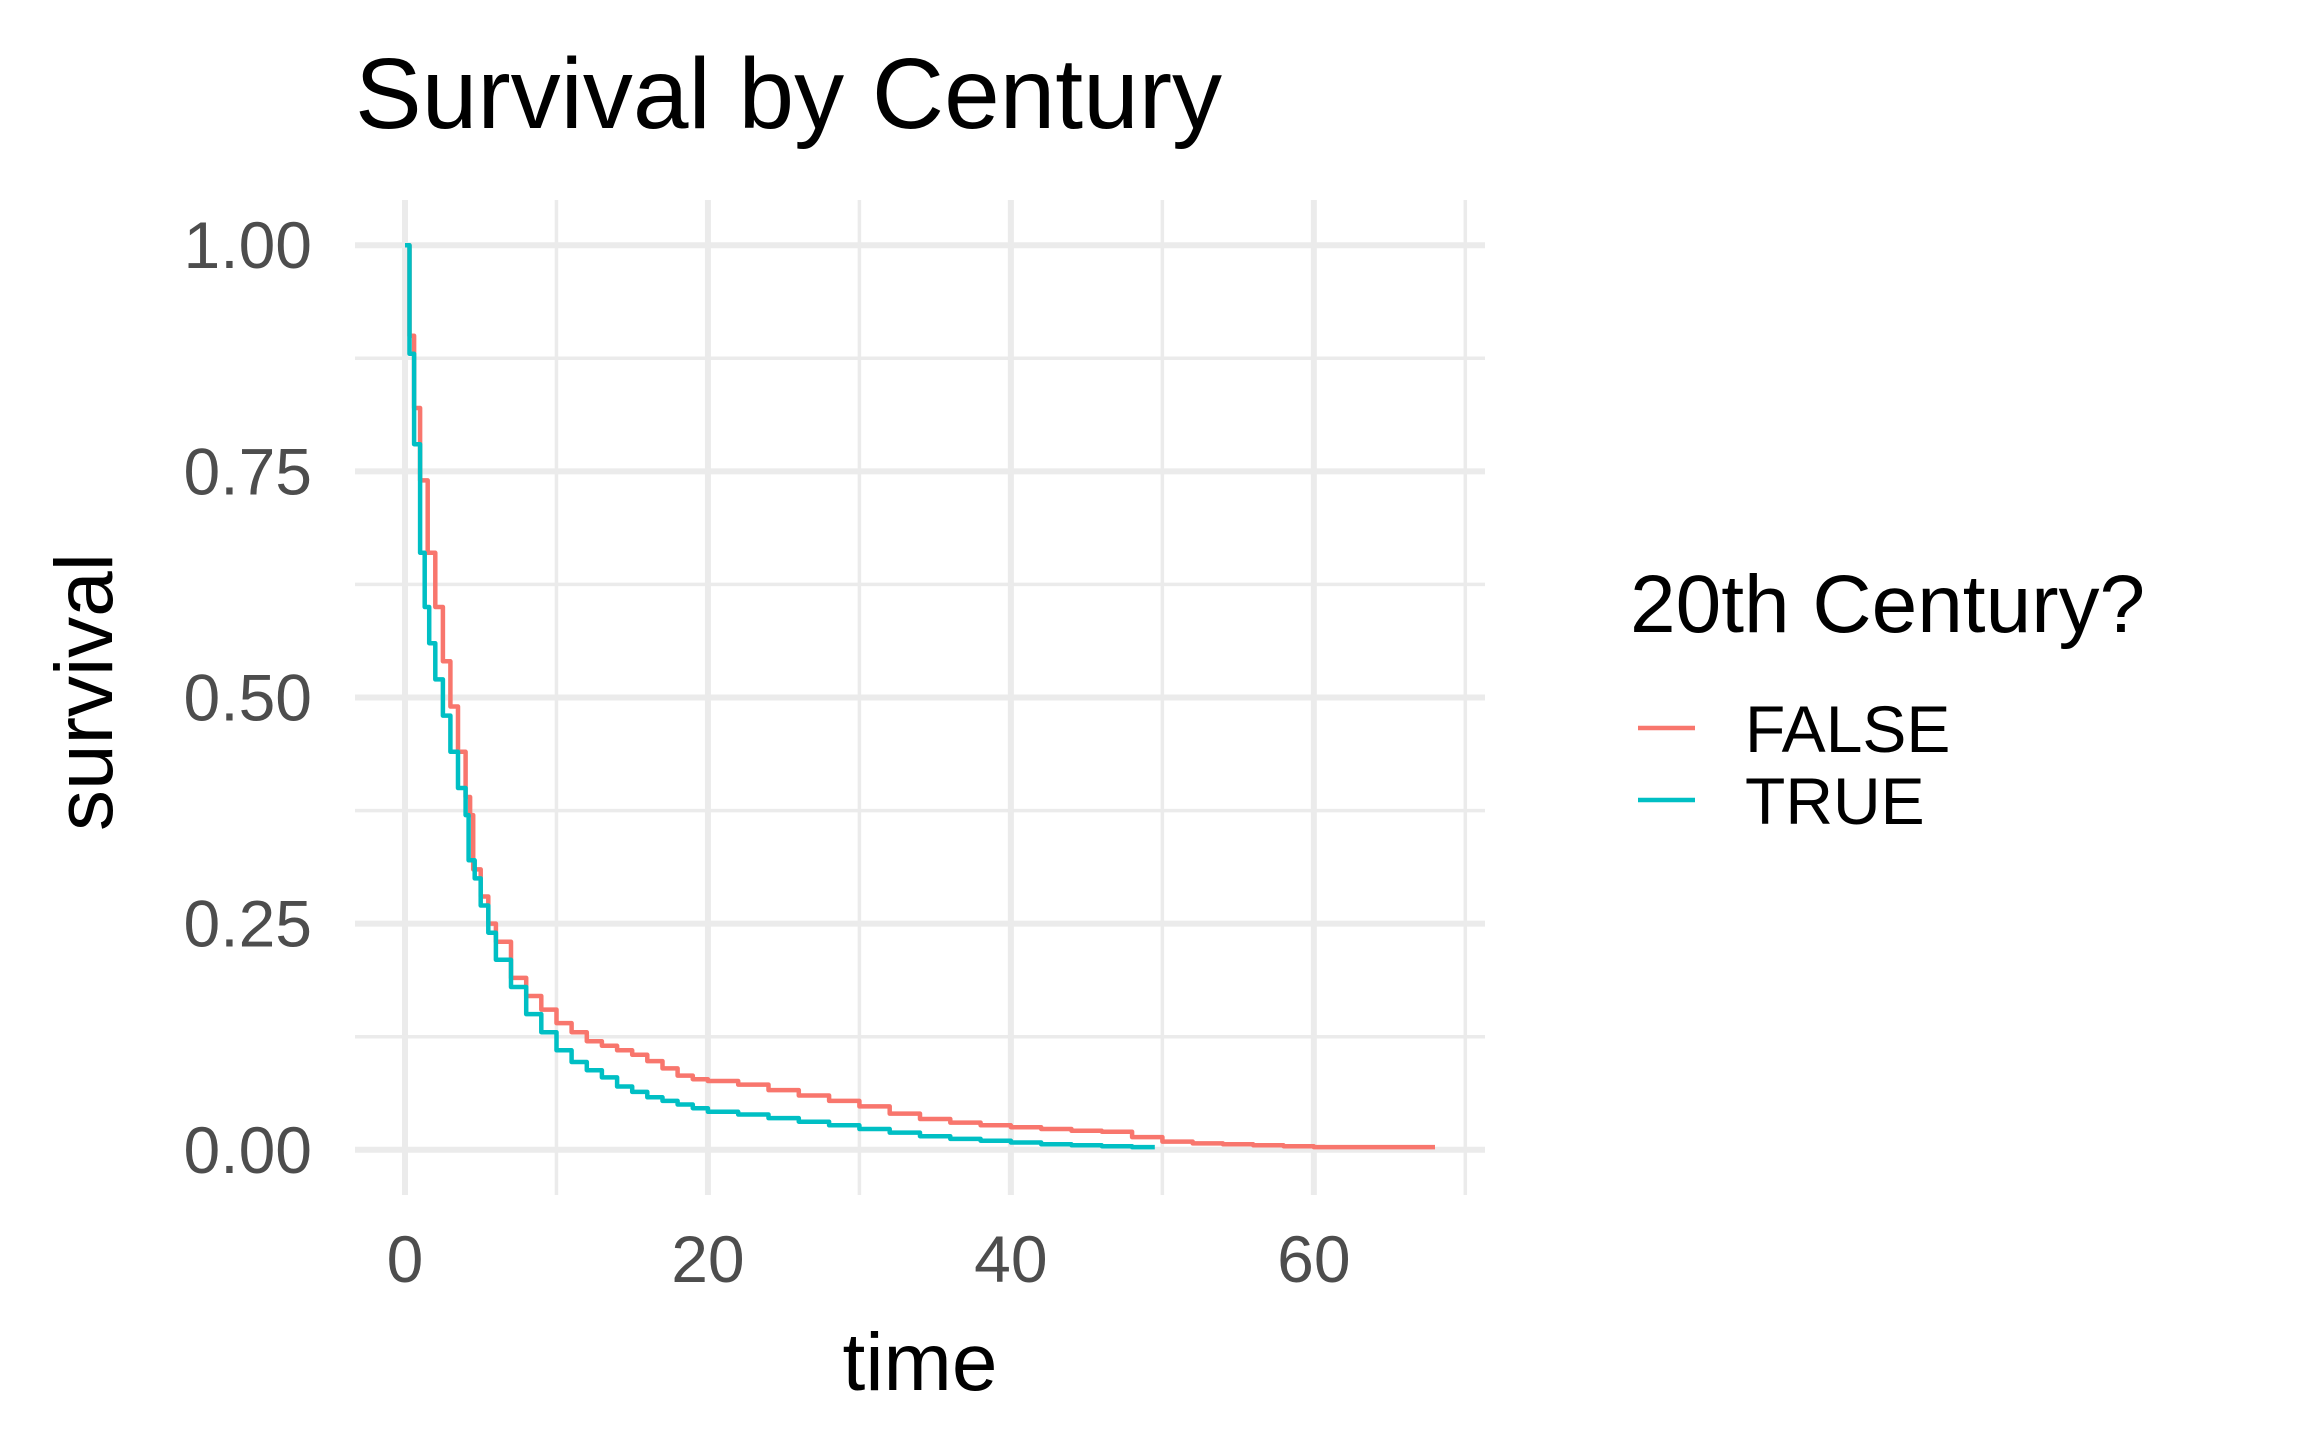  What do you see at coordinates (248, 471) in the screenshot?
I see `y-tick-label: 0.75` at bounding box center [248, 471].